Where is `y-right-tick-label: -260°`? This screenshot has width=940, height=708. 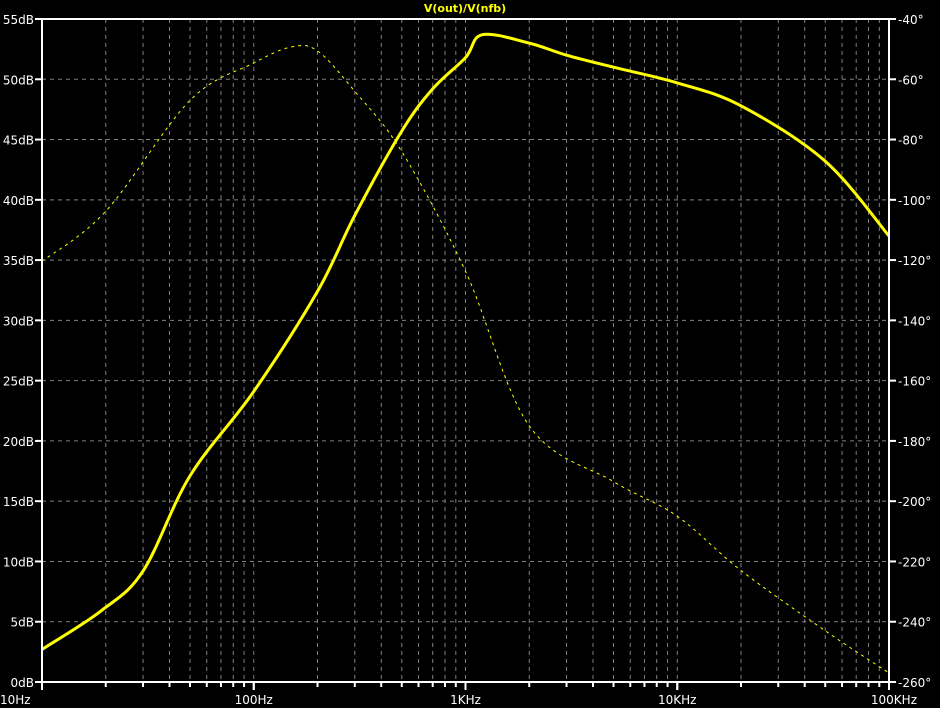 y-right-tick-label: -260° is located at coordinates (914, 683).